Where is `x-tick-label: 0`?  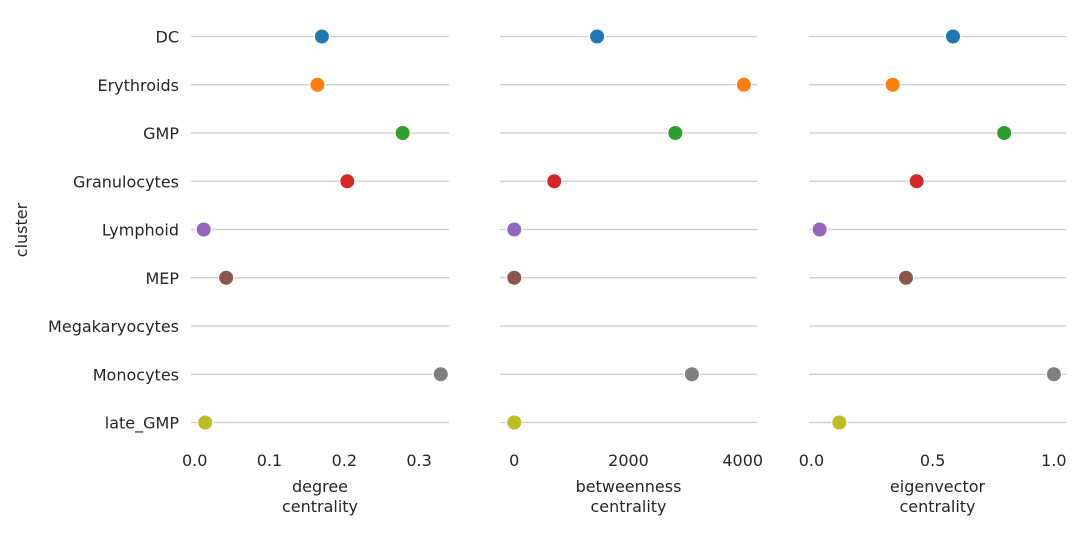 x-tick-label: 0 is located at coordinates (514, 460).